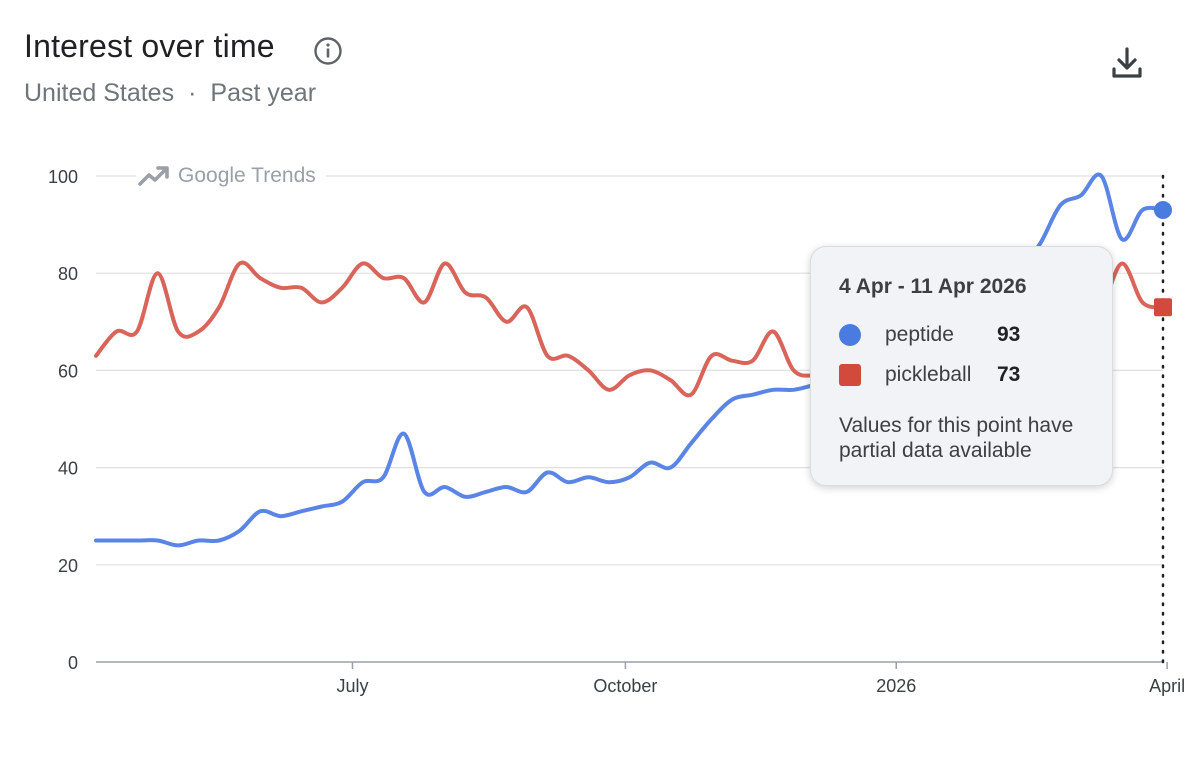  Describe the element at coordinates (247, 175) in the screenshot. I see `watermark-text: Google Trends` at that location.